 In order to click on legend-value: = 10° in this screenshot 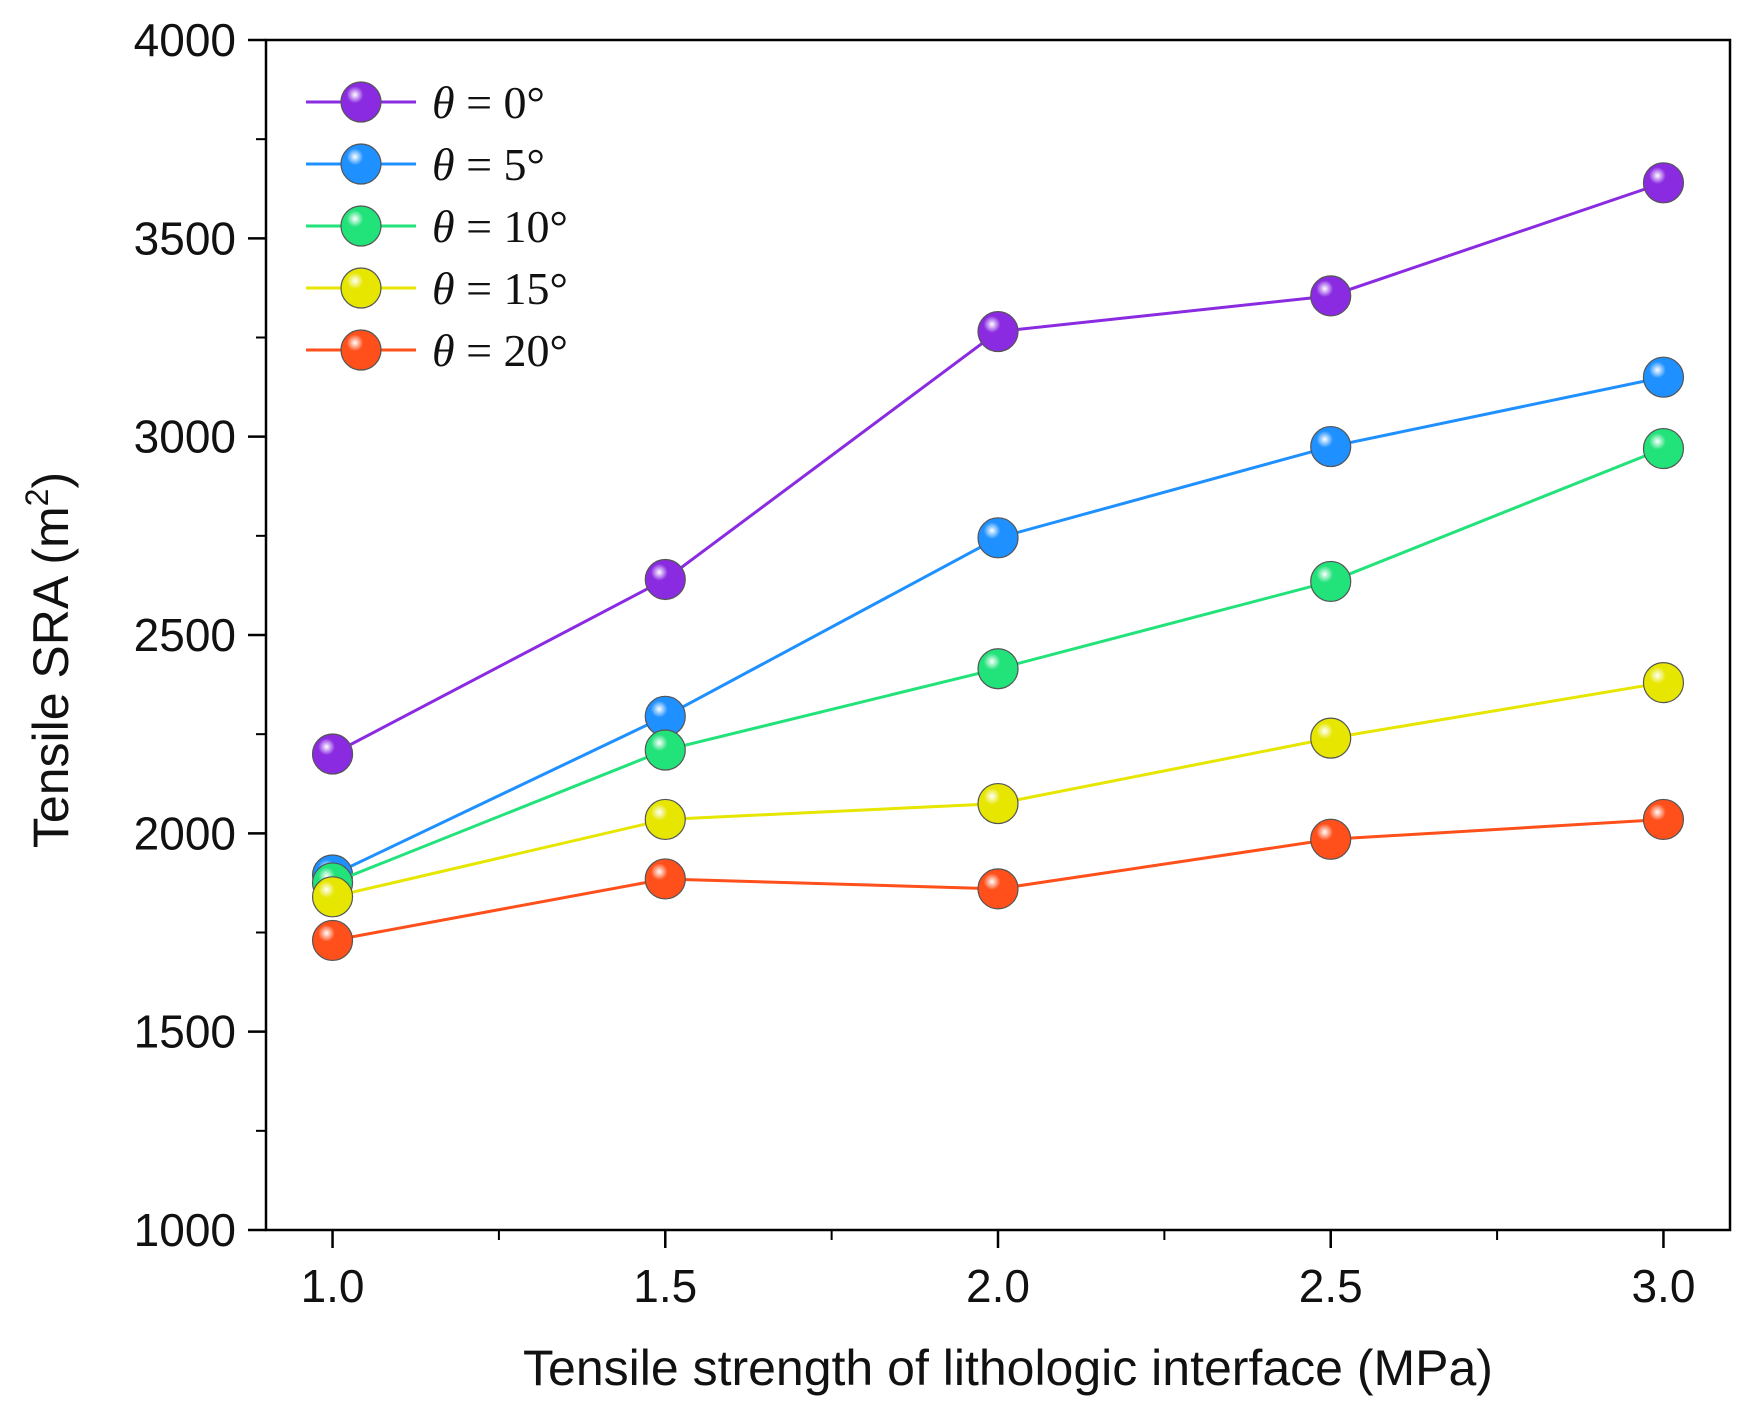, I will do `click(511, 226)`.